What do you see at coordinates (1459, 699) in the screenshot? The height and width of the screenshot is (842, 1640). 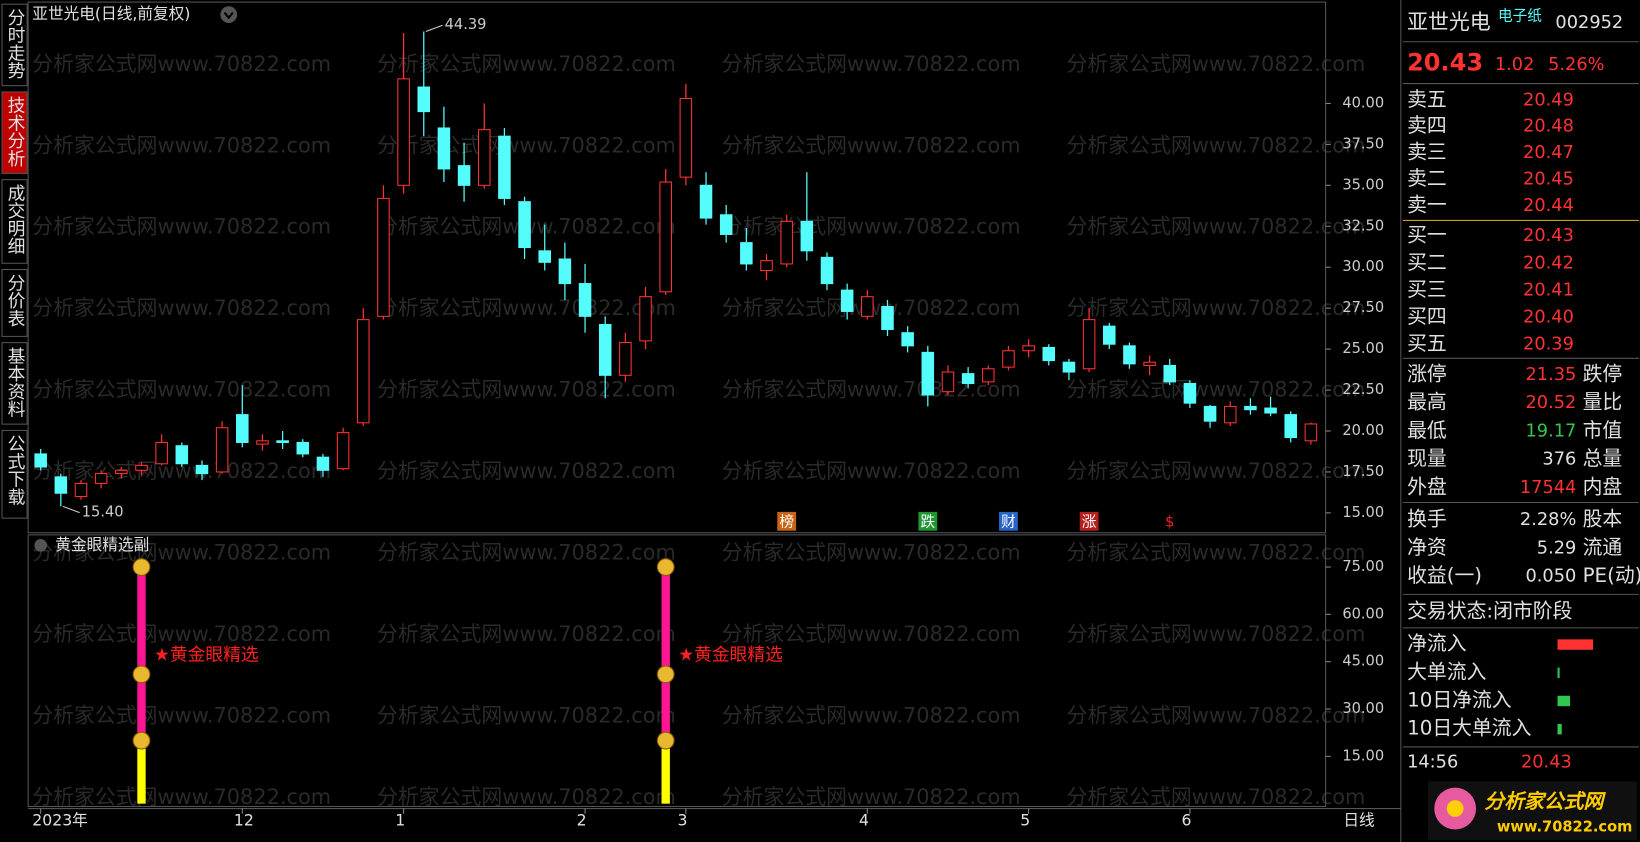 I see `flow-label: 10日净流入` at bounding box center [1459, 699].